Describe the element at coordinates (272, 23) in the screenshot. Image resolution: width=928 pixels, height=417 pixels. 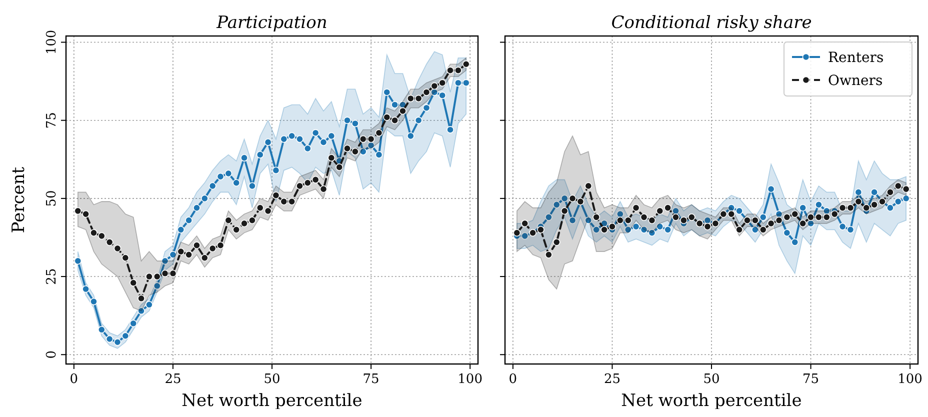
I see `chart-title: Participation` at that location.